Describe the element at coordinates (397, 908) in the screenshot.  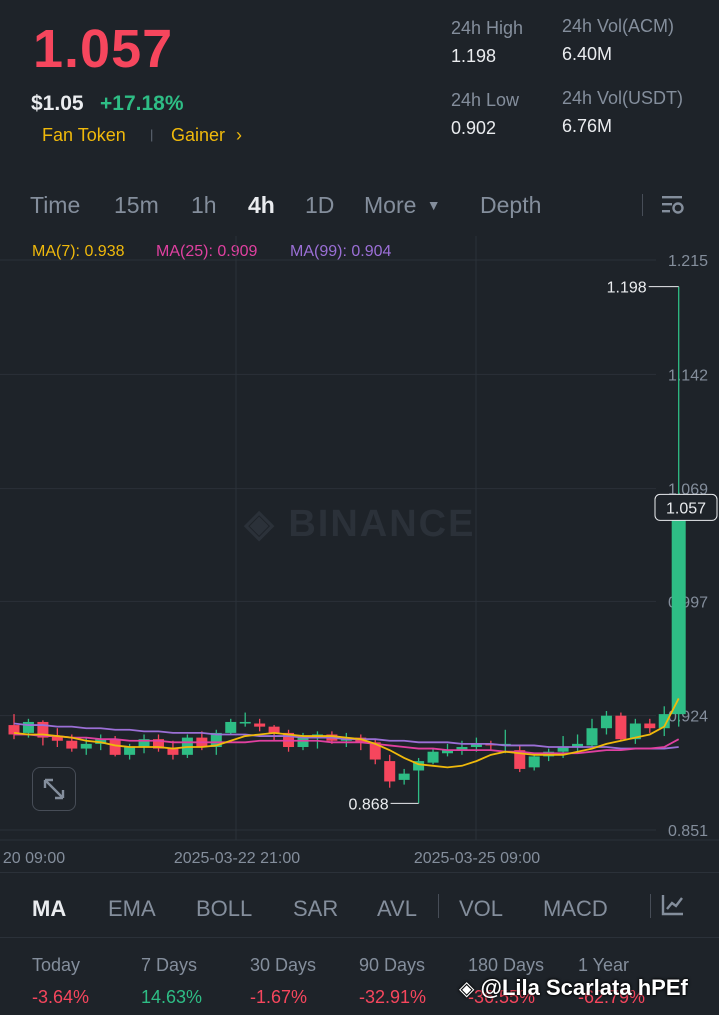
I see `indicator-avl: AVL` at that location.